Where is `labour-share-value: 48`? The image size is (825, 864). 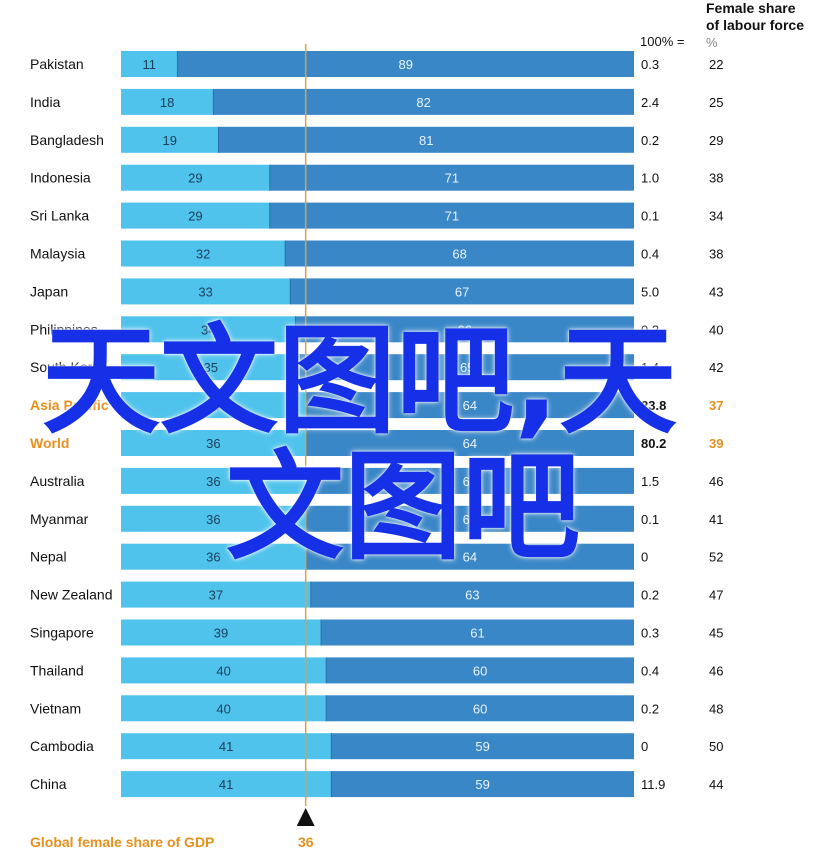 labour-share-value: 48 is located at coordinates (716, 708).